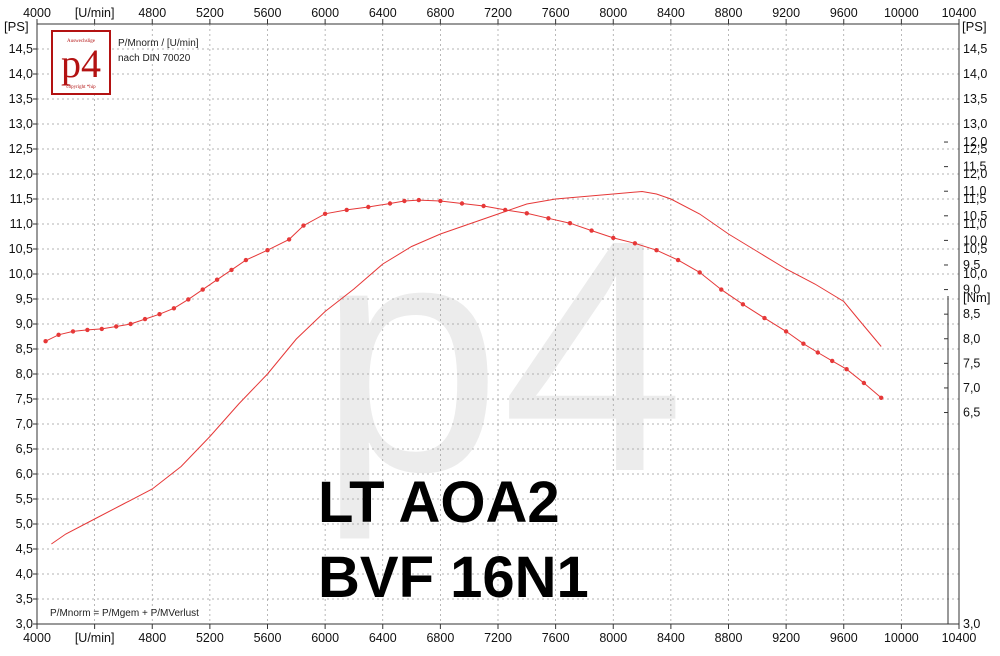 This screenshot has width=1000, height=656. Describe the element at coordinates (152, 638) in the screenshot. I see `x-tick-label: 4800` at that location.